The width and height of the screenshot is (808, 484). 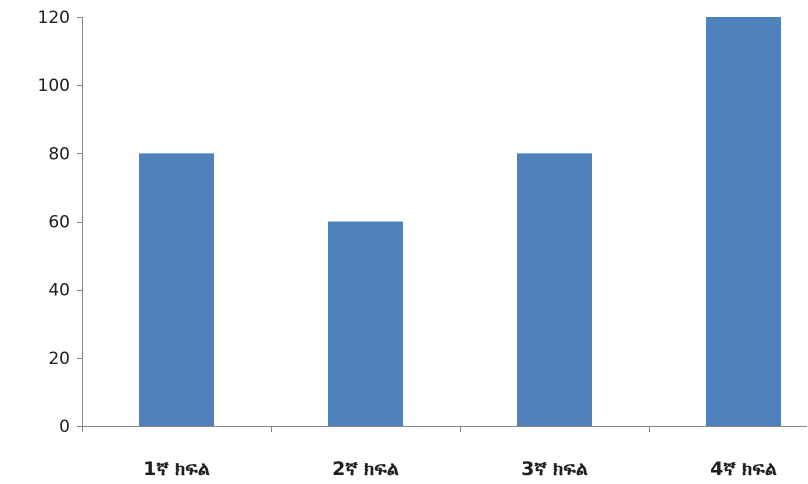 I want to click on y-tick-label: 120, so click(x=54, y=18).